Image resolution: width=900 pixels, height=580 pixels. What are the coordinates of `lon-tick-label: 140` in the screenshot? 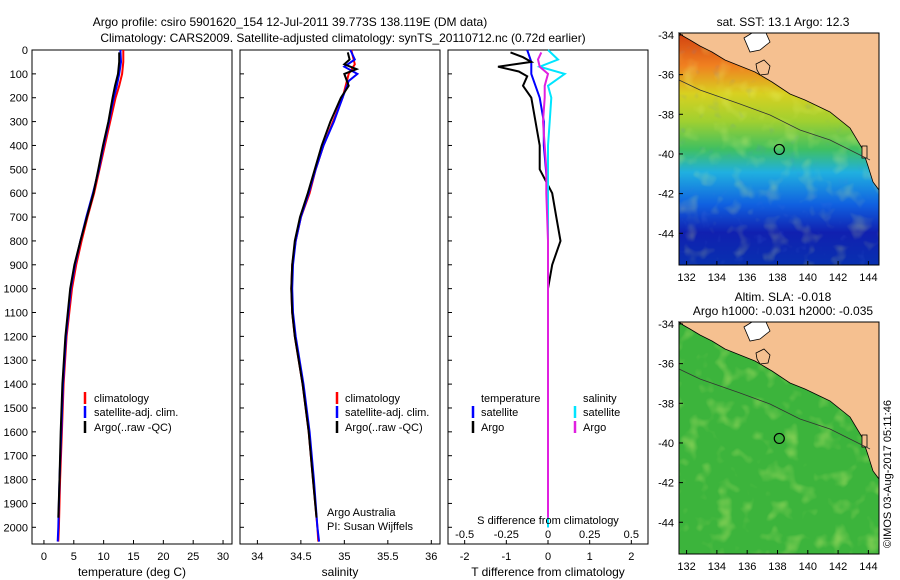 It's located at (808, 567).